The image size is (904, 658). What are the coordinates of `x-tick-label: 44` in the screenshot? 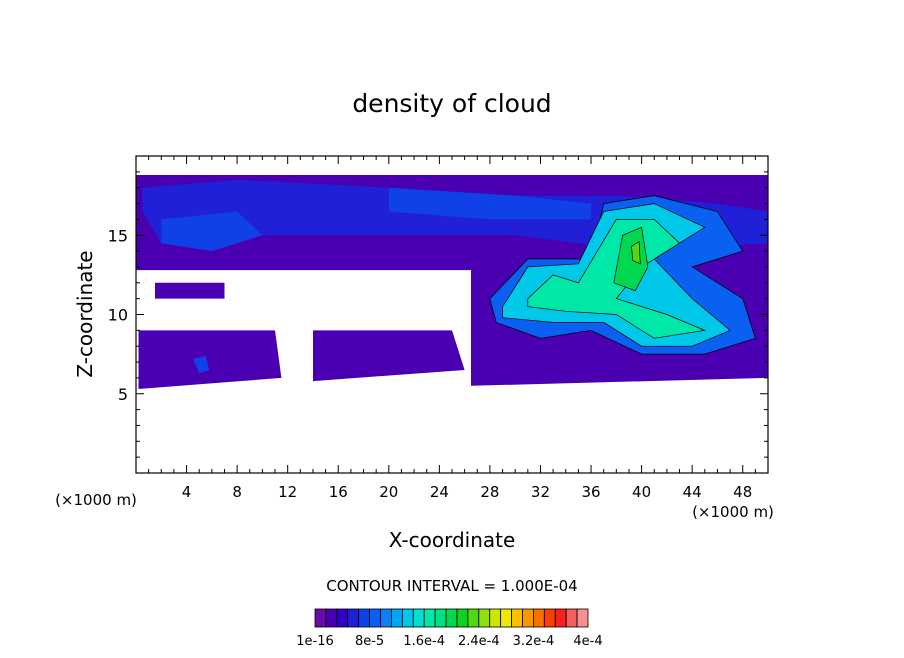 It's located at (692, 492).